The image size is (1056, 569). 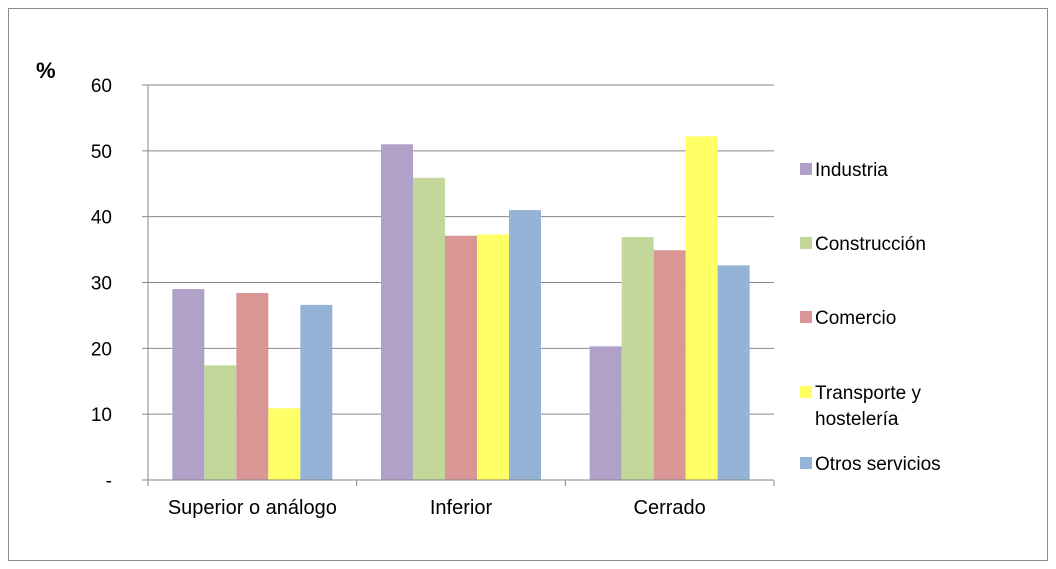 What do you see at coordinates (101, 218) in the screenshot?
I see `y-tick-label: 40` at bounding box center [101, 218].